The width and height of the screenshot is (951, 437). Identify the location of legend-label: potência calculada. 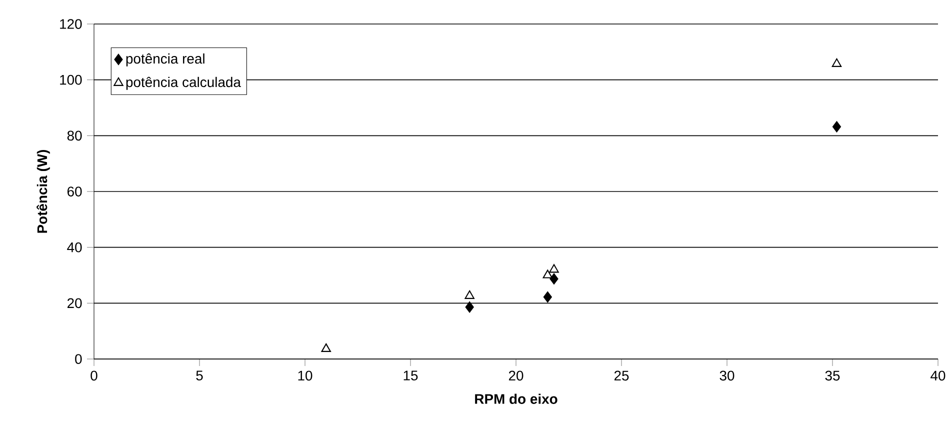
(183, 83).